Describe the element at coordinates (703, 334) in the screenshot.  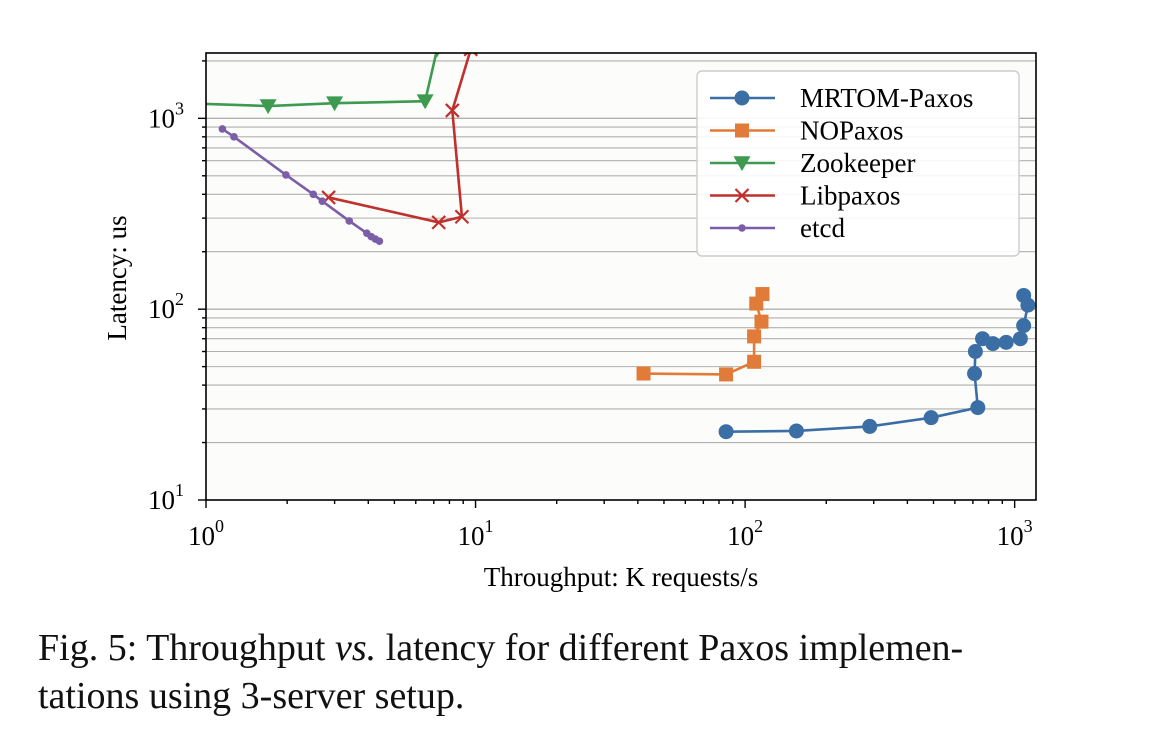
I see `series-nopaxos` at that location.